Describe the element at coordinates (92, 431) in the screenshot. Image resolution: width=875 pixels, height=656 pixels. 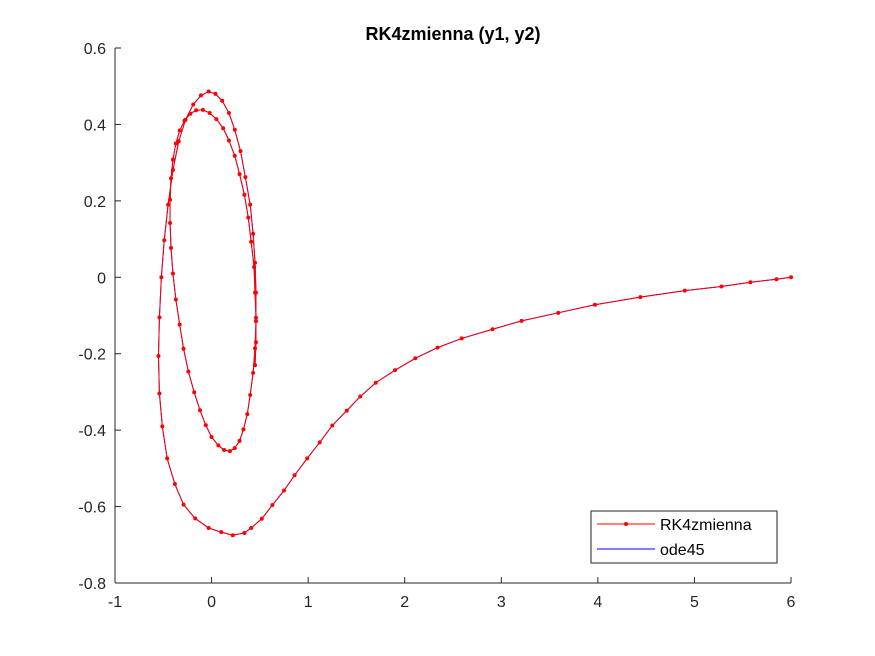
I see `y-tick-label: -0.4` at that location.